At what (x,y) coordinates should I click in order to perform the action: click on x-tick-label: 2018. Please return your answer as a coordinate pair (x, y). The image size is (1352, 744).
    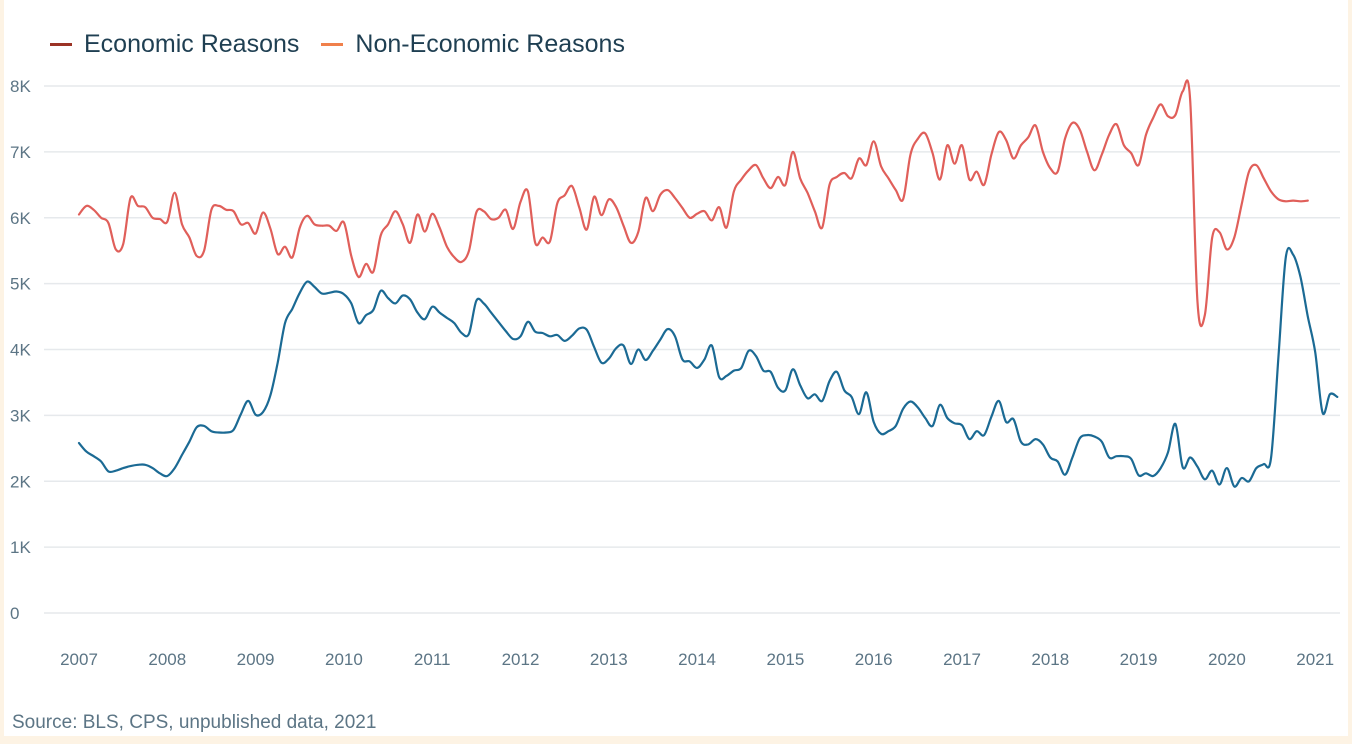
    Looking at the image, I should click on (1050, 659).